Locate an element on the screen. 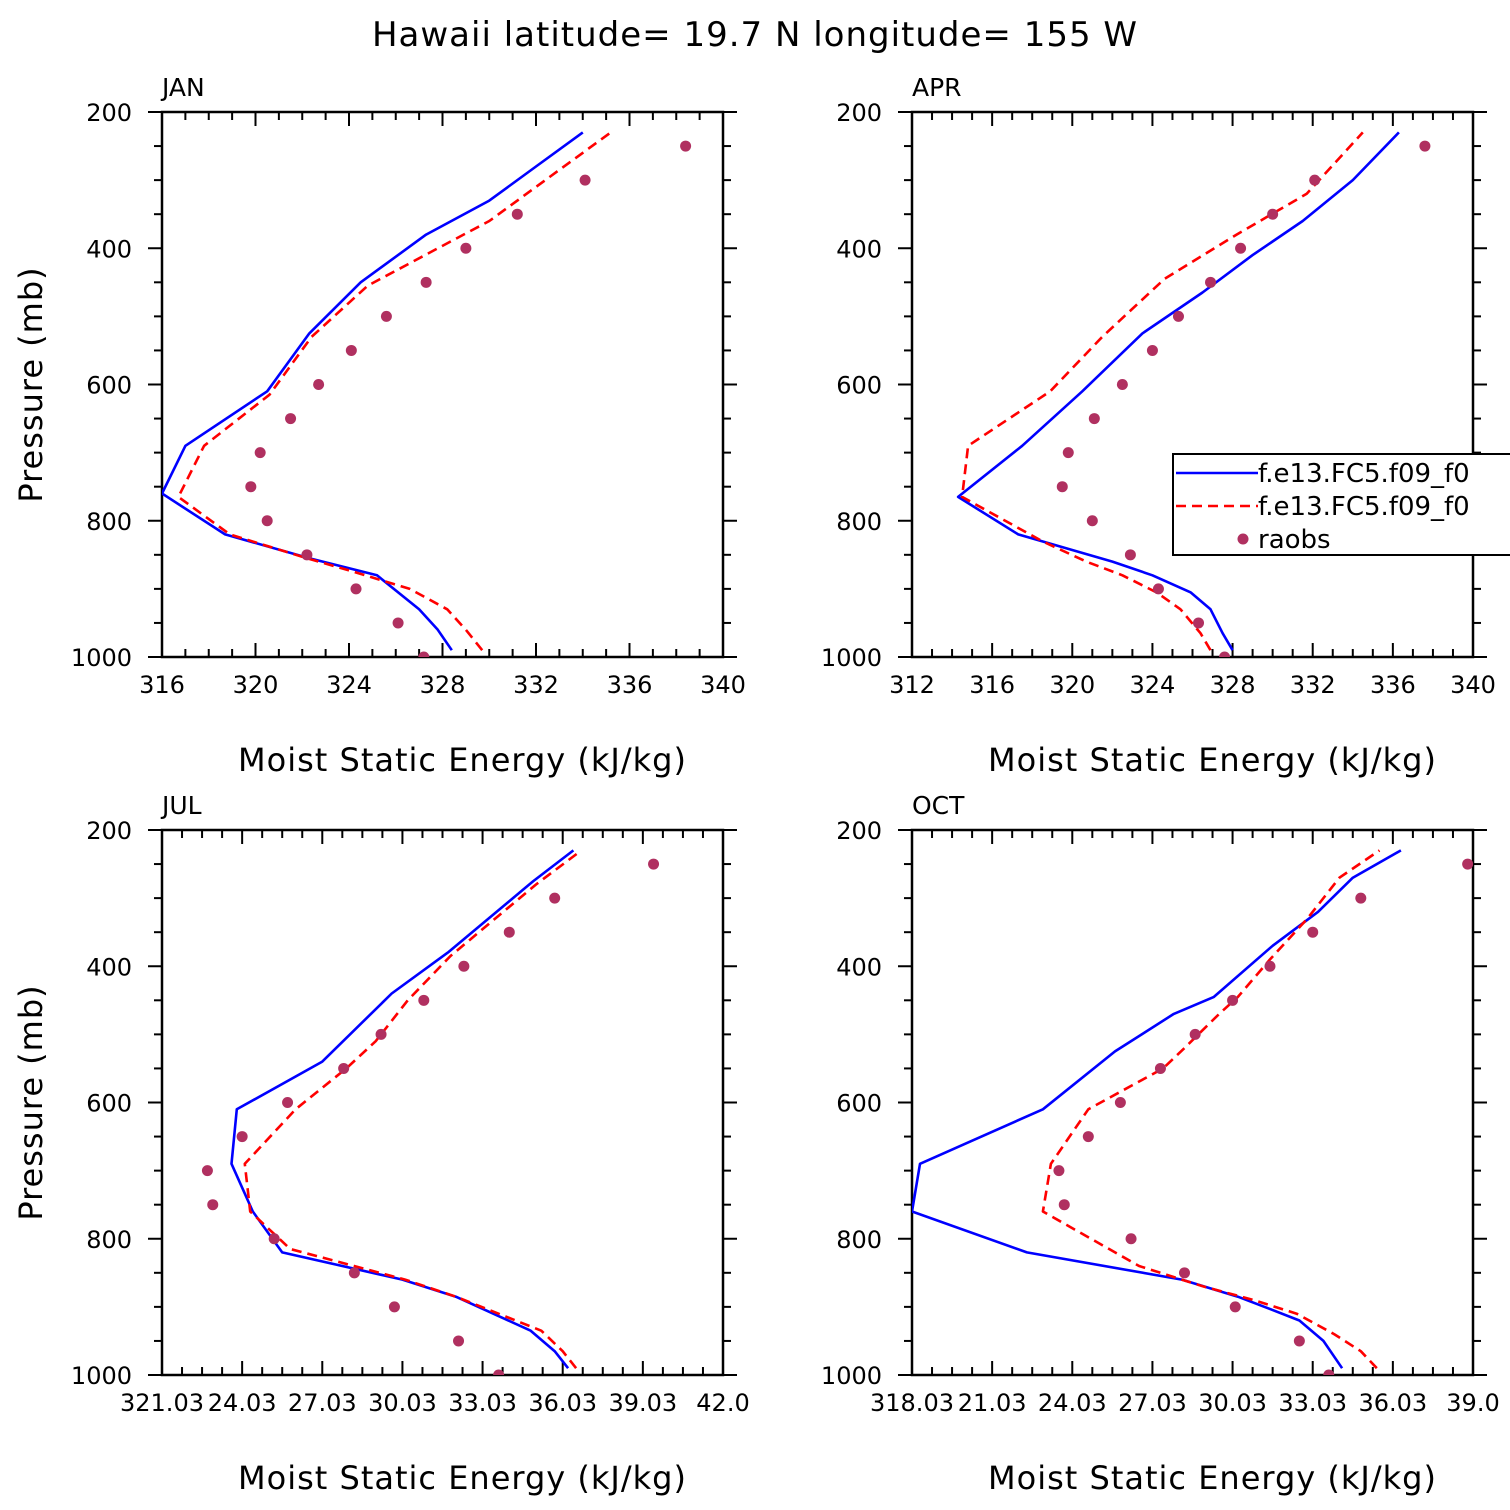 Image resolution: width=1510 pixels, height=1510 pixels. x-tick-label: 320 is located at coordinates (1072, 685).